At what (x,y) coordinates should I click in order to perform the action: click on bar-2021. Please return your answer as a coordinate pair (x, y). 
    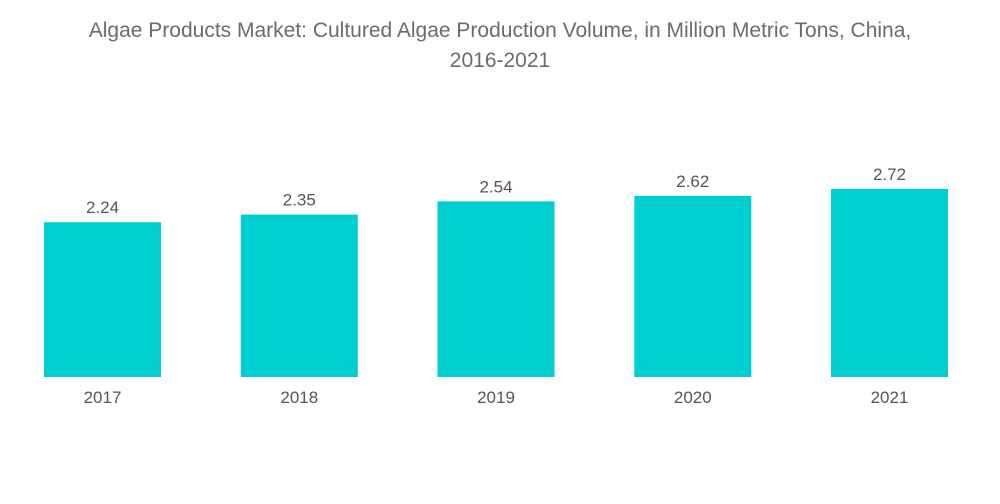
    Looking at the image, I should click on (889, 283).